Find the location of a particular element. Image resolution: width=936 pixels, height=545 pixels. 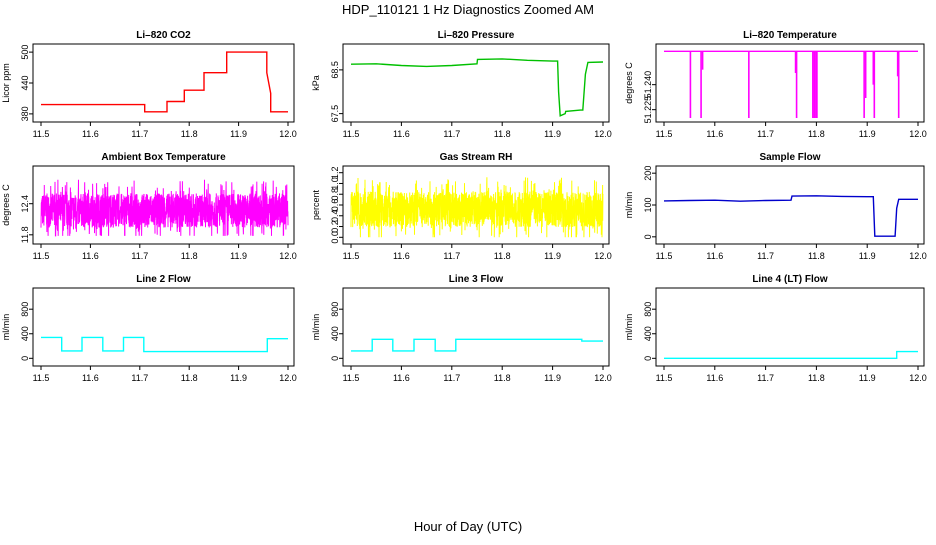

y-tick-label: 51.225 is located at coordinates (648, 110).